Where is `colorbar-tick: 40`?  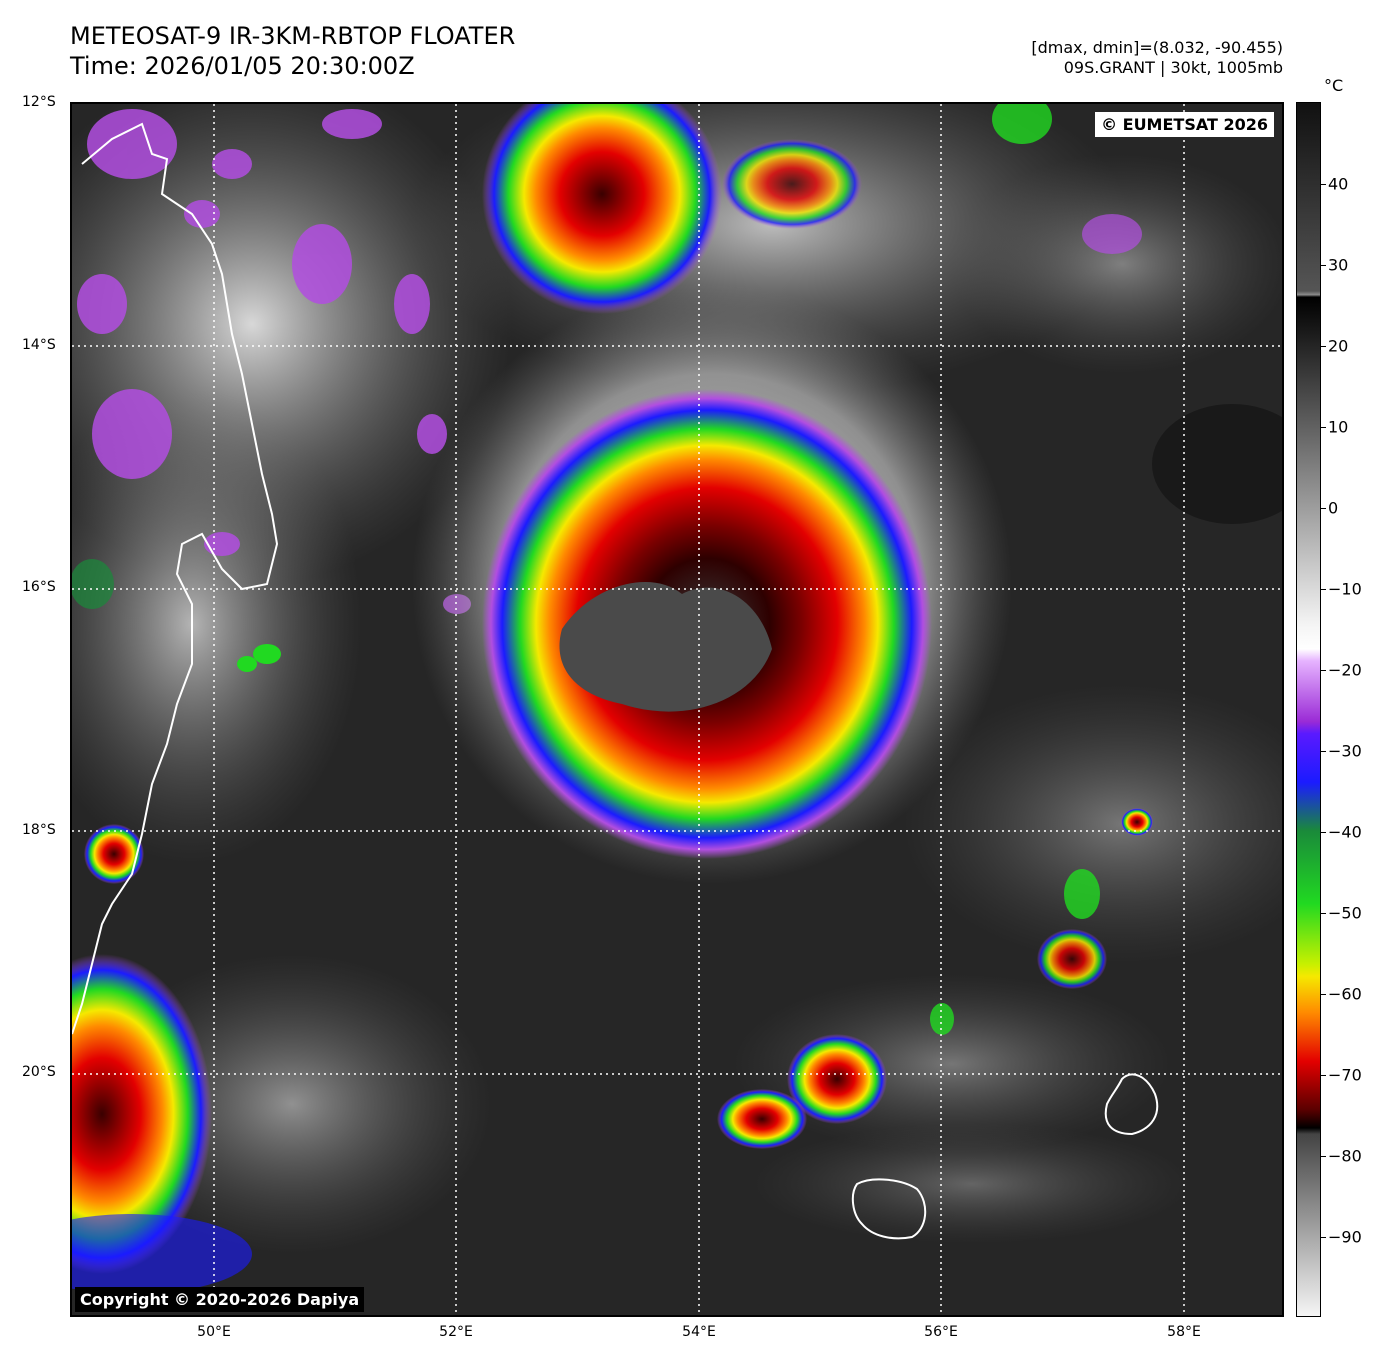
colorbar-tick: 40 is located at coordinates (1338, 184).